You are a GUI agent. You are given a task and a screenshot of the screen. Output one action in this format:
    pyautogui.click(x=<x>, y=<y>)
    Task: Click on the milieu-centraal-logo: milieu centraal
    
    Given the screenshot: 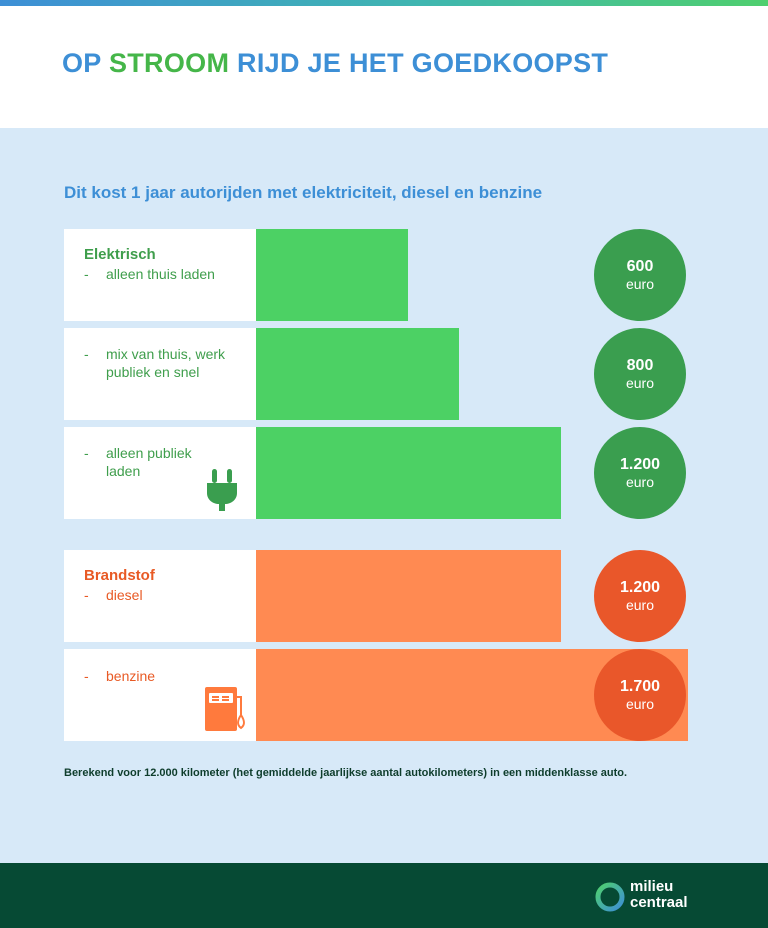 What is the action you would take?
    pyautogui.click(x=654, y=897)
    